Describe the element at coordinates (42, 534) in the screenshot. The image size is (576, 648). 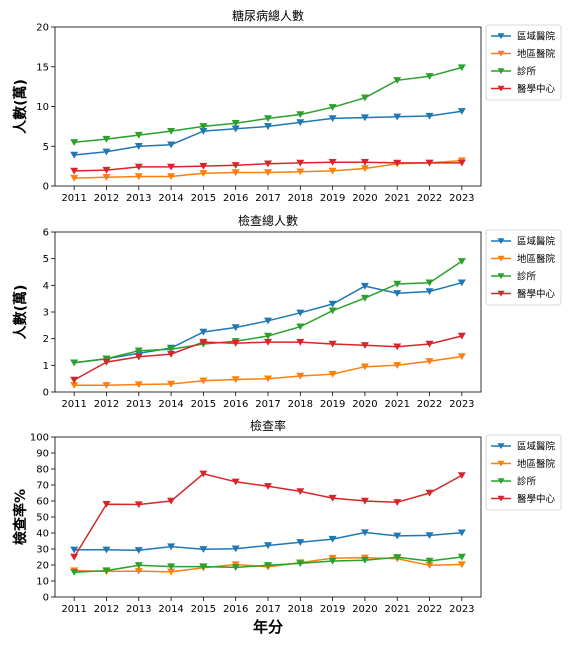
I see `y-tick-label: 40` at that location.